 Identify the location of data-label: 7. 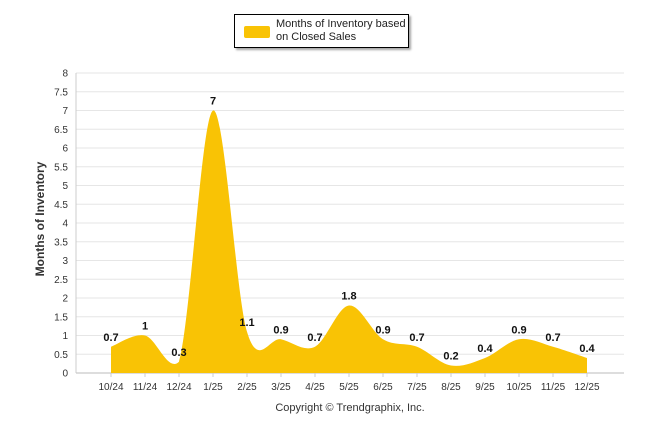
(213, 102).